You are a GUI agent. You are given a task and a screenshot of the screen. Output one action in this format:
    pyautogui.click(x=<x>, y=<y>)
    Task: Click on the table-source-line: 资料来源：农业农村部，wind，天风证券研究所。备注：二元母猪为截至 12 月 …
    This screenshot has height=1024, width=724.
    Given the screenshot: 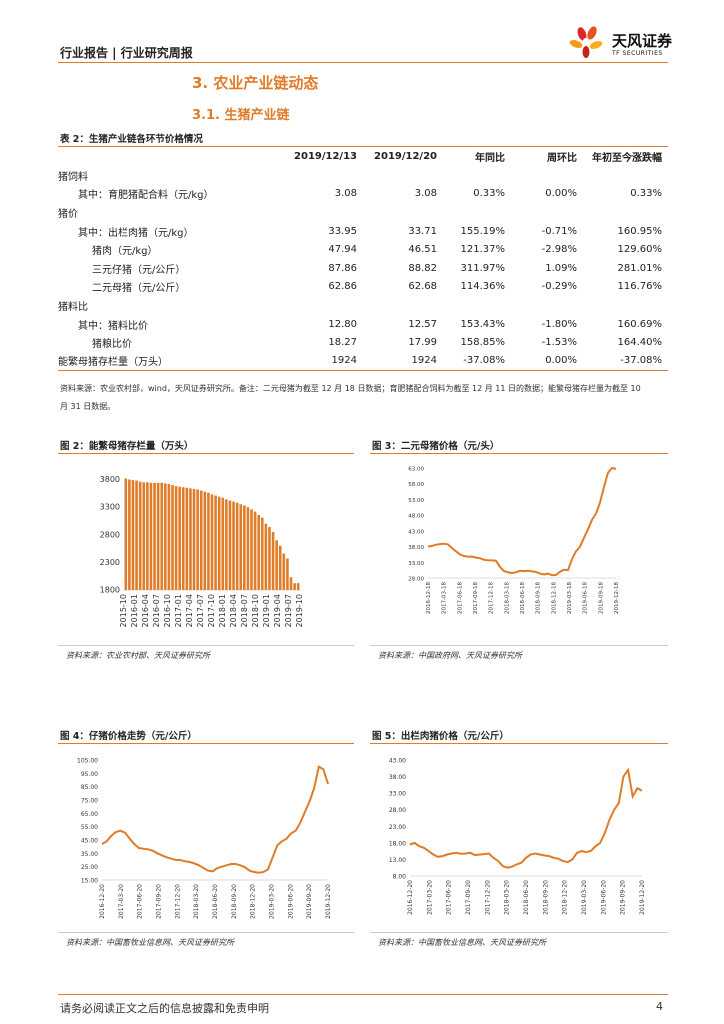 What is the action you would take?
    pyautogui.click(x=350, y=388)
    